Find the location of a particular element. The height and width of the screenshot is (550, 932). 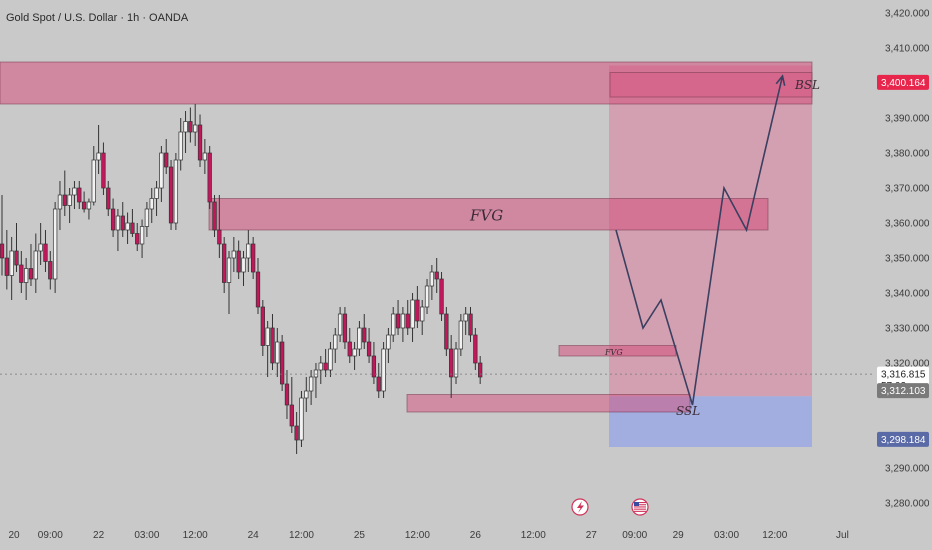

x-tick-label: 25 is located at coordinates (360, 535).